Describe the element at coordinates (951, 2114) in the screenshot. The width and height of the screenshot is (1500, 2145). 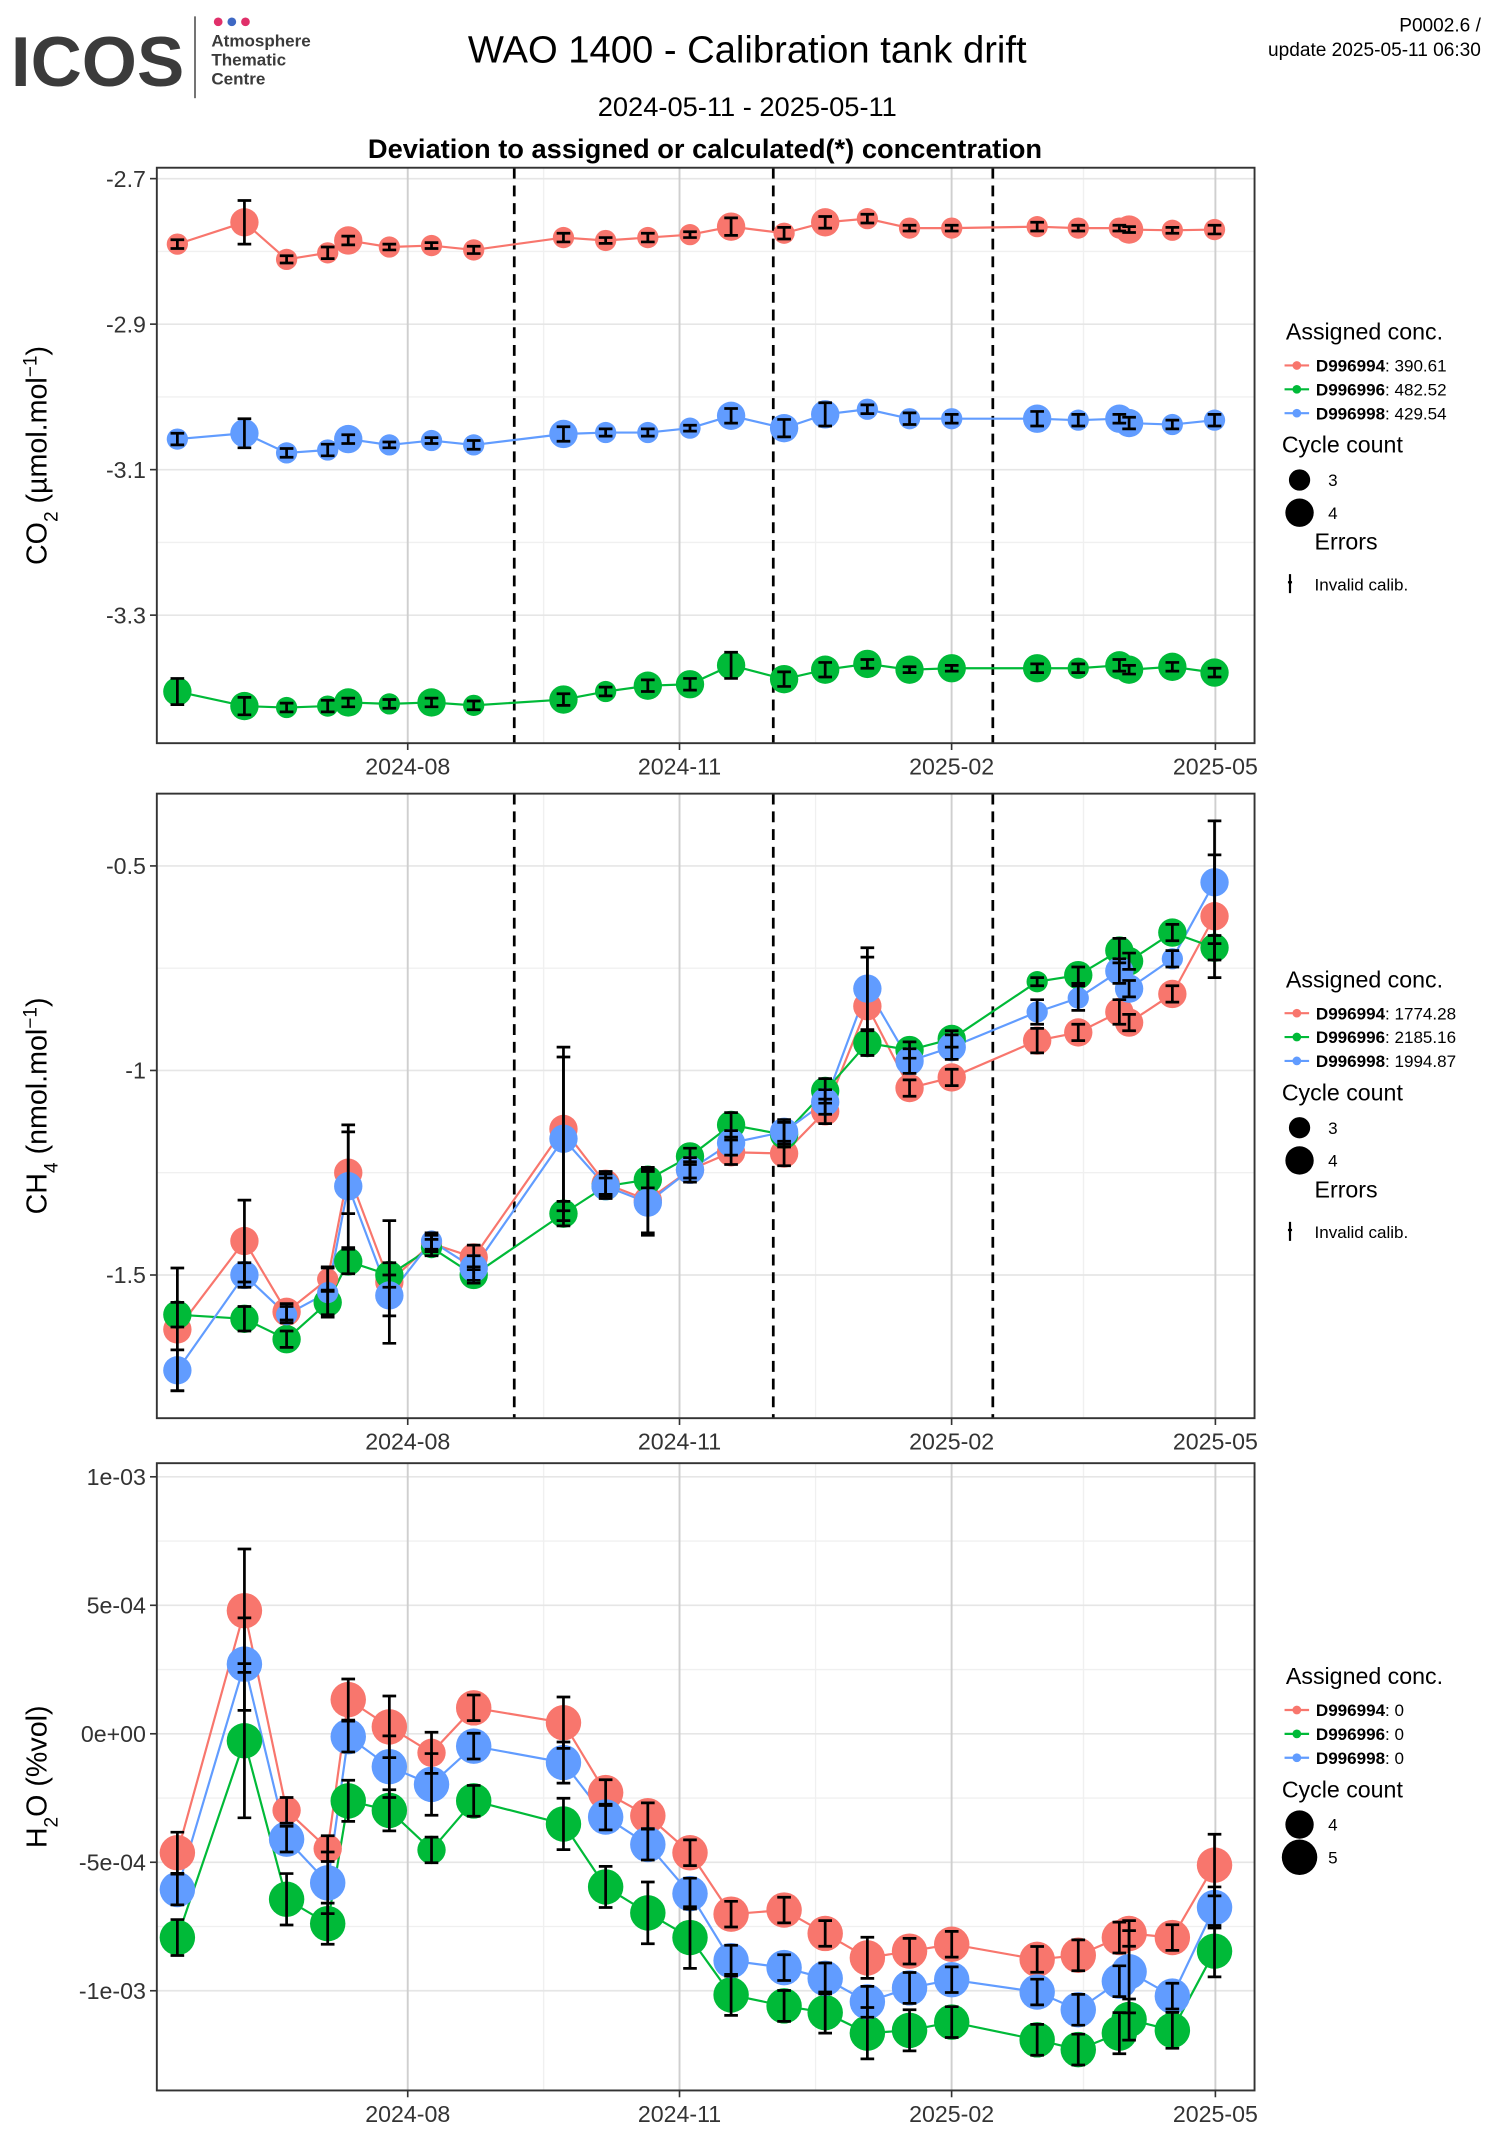
I see `x-tick-label: 2025-02` at that location.